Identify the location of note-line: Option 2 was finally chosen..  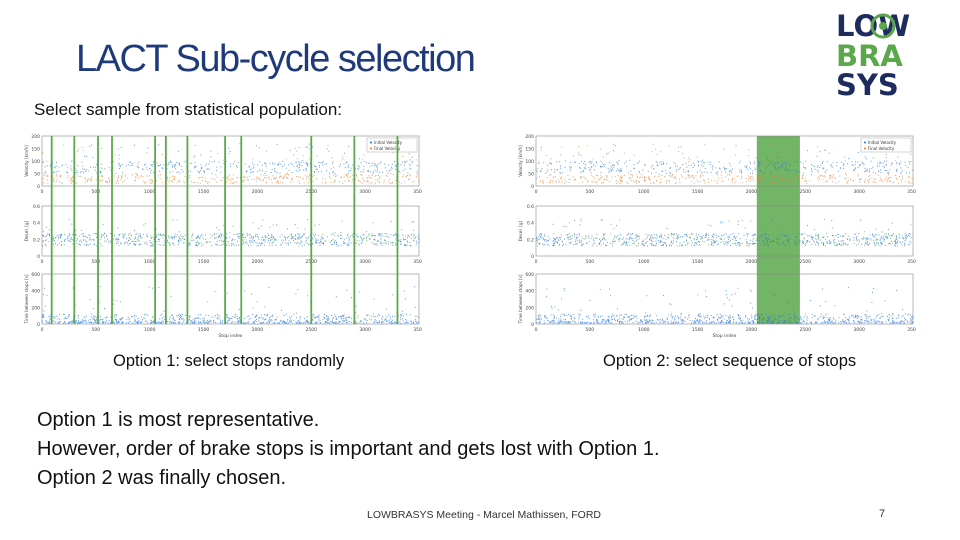
(162, 478).